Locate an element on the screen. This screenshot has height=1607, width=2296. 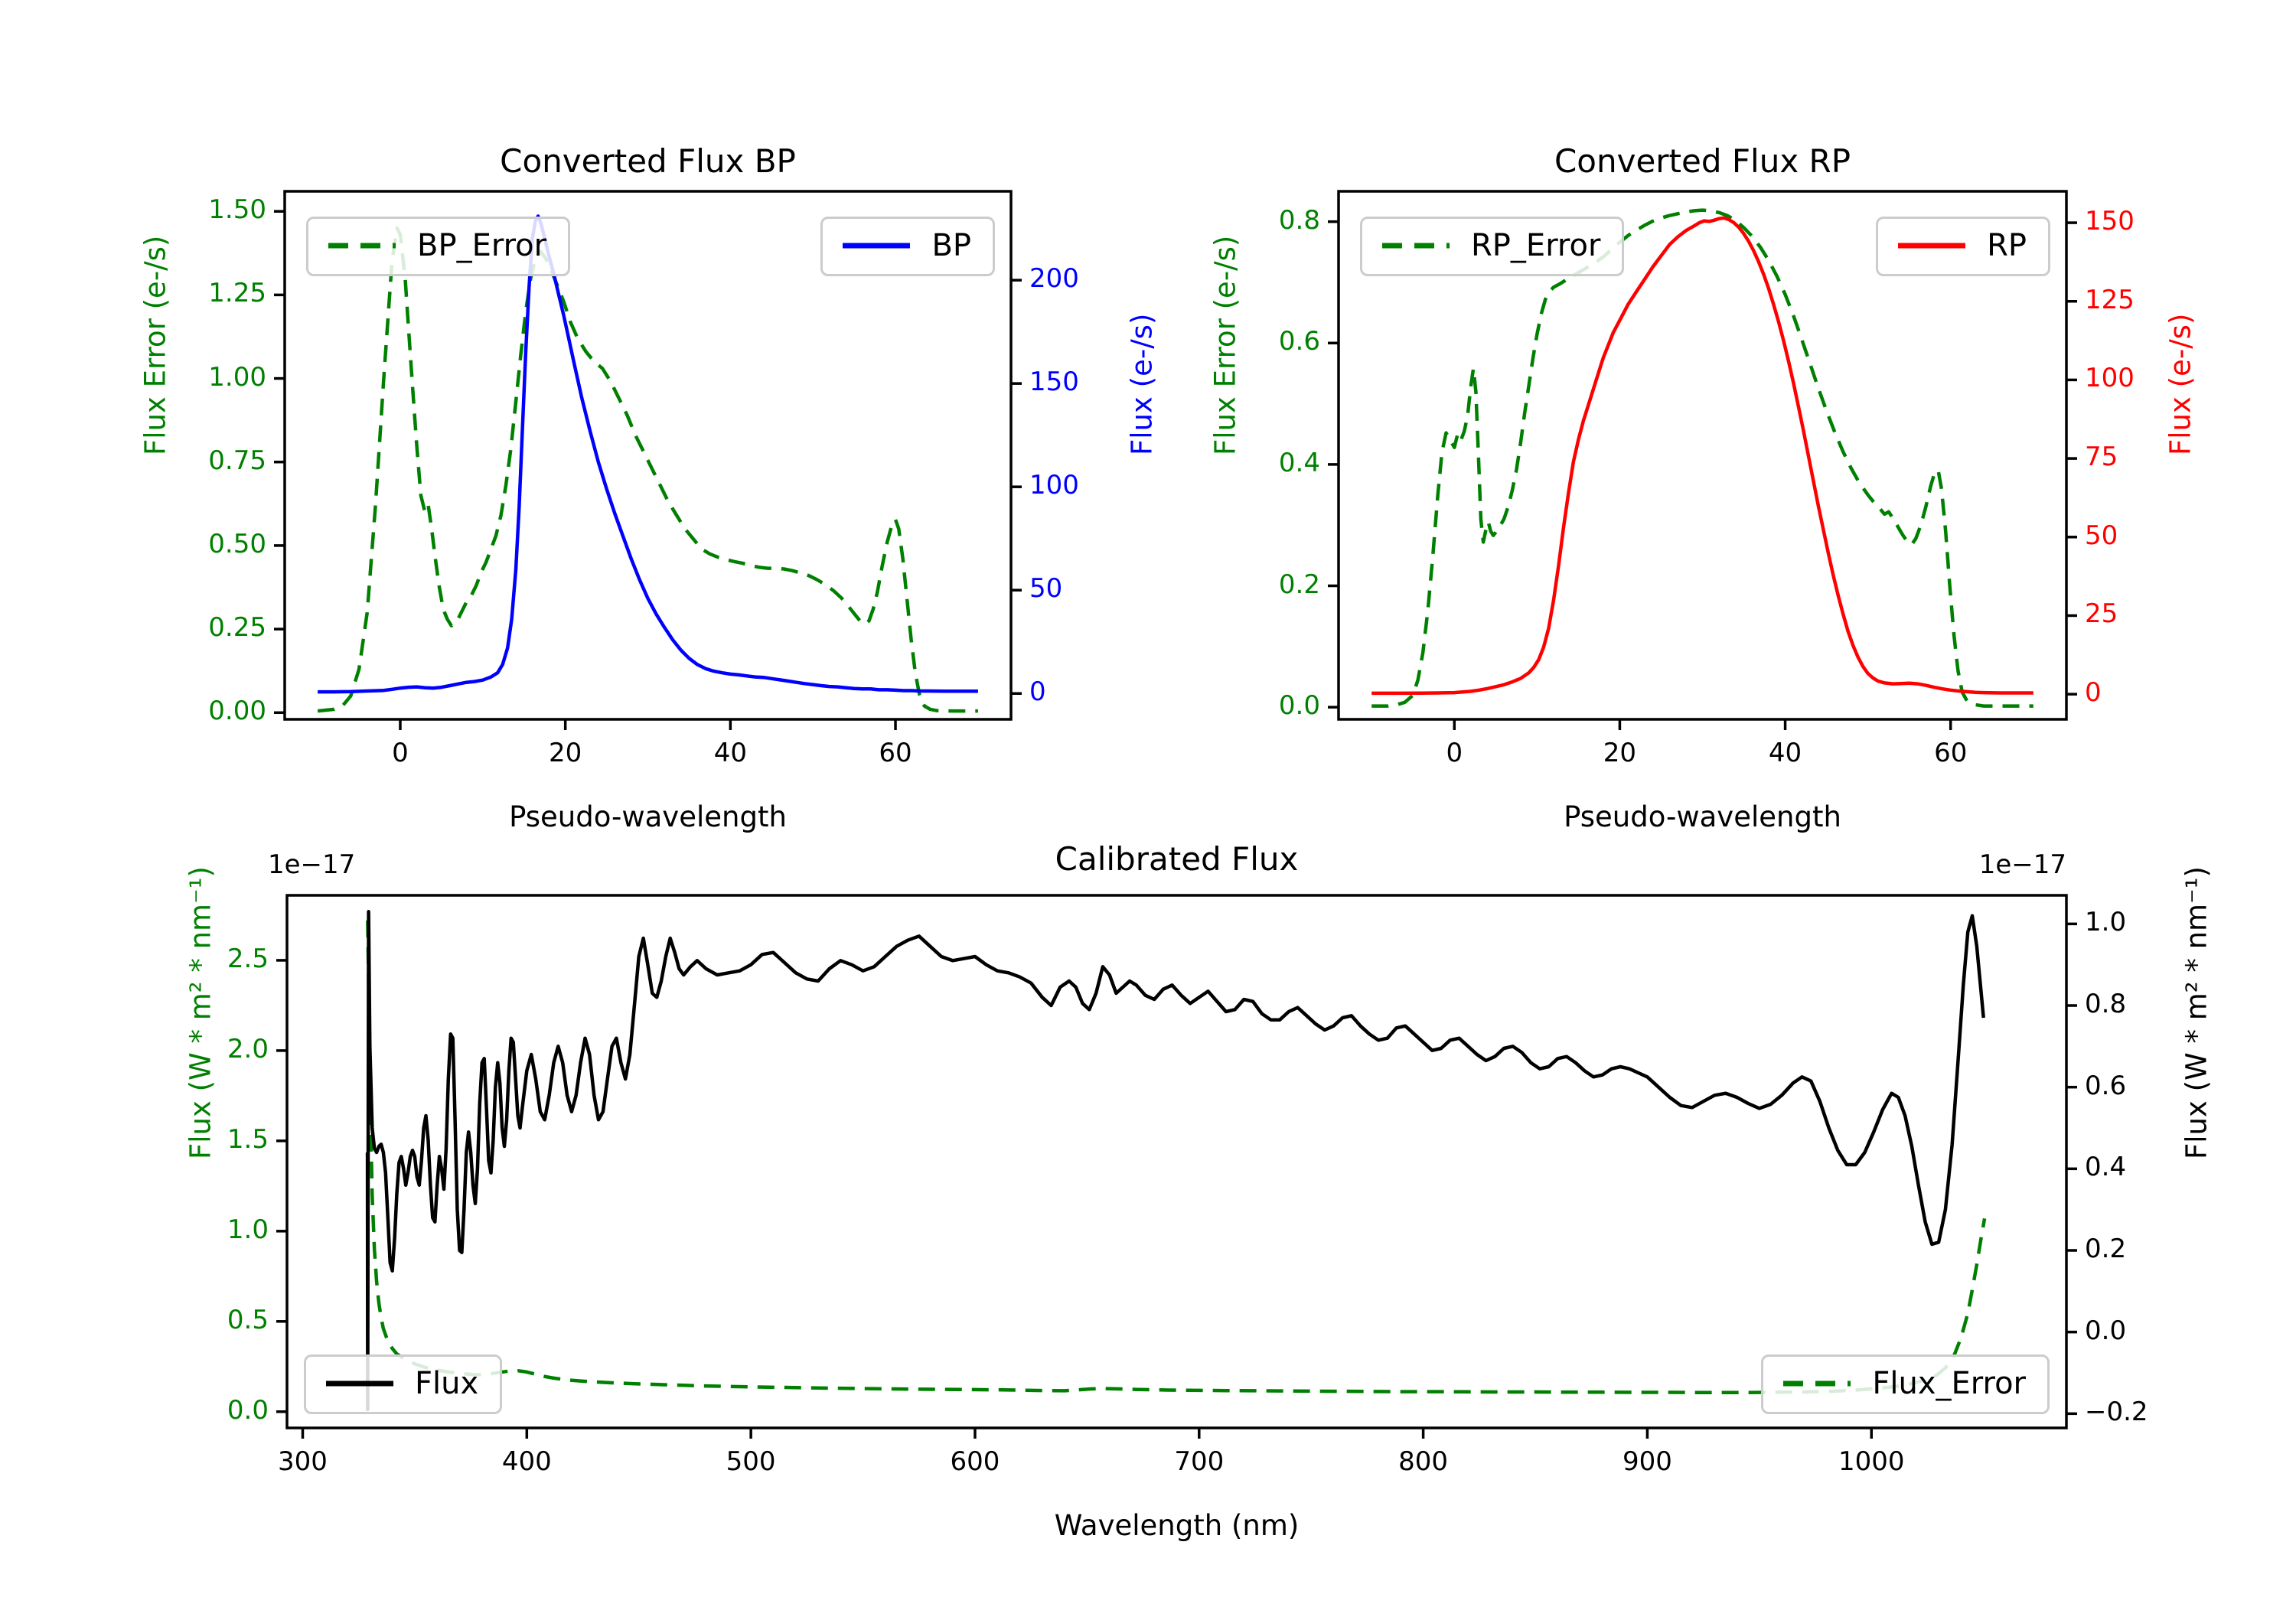
tick-label-yright-calibrated: 0.6 is located at coordinates (2106, 1085).